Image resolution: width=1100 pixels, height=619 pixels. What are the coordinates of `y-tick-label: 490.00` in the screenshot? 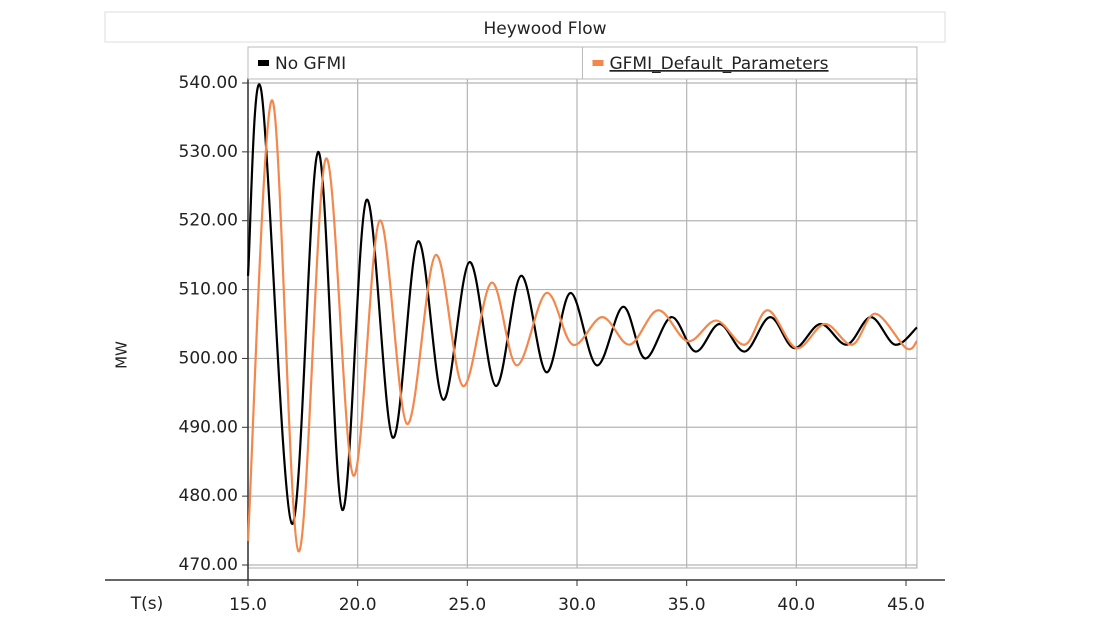 It's located at (208, 427).